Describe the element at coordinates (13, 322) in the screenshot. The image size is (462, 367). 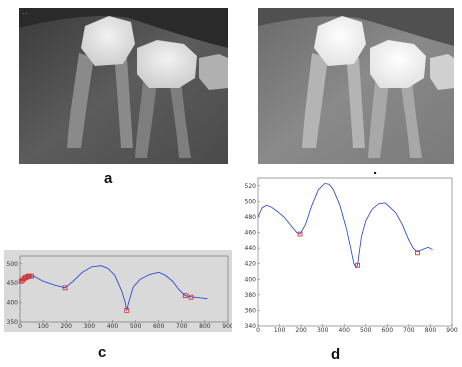
I see `y-tick-label: 350` at that location.